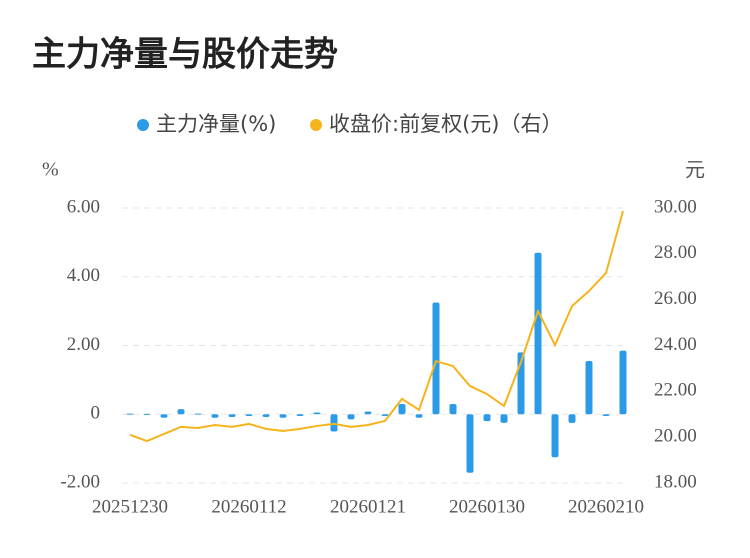 This screenshot has width=750, height=558. I want to click on y-tick-label: 2.00, so click(83, 344).